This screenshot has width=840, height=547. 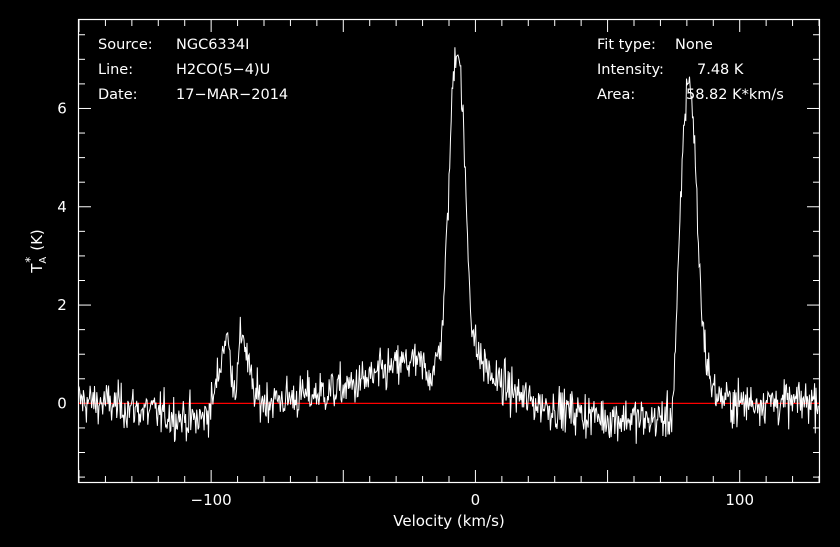 I want to click on y-axis-label-sup: *, so click(x=30, y=260).